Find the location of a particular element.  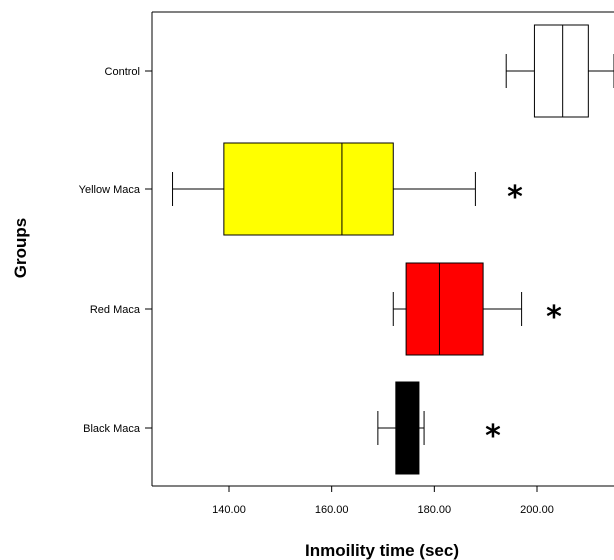

box-control is located at coordinates (559, 71).